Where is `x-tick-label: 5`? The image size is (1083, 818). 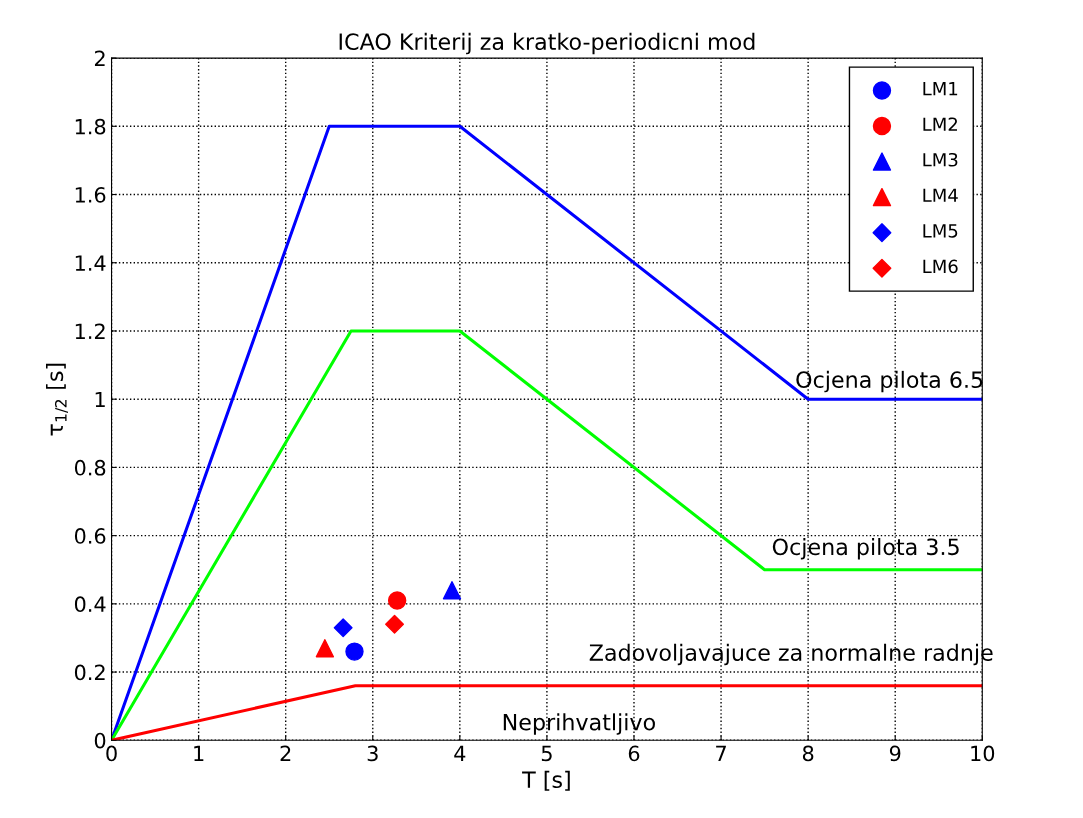
x-tick-label: 5 is located at coordinates (546, 753).